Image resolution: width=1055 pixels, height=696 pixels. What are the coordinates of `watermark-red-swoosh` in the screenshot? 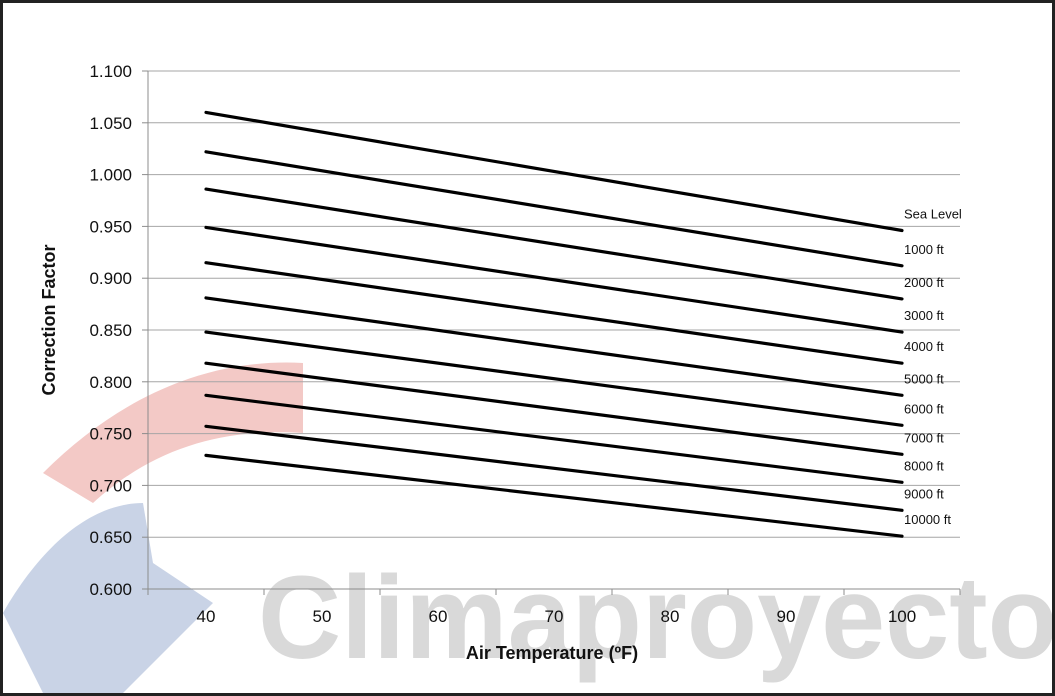 It's located at (173, 432).